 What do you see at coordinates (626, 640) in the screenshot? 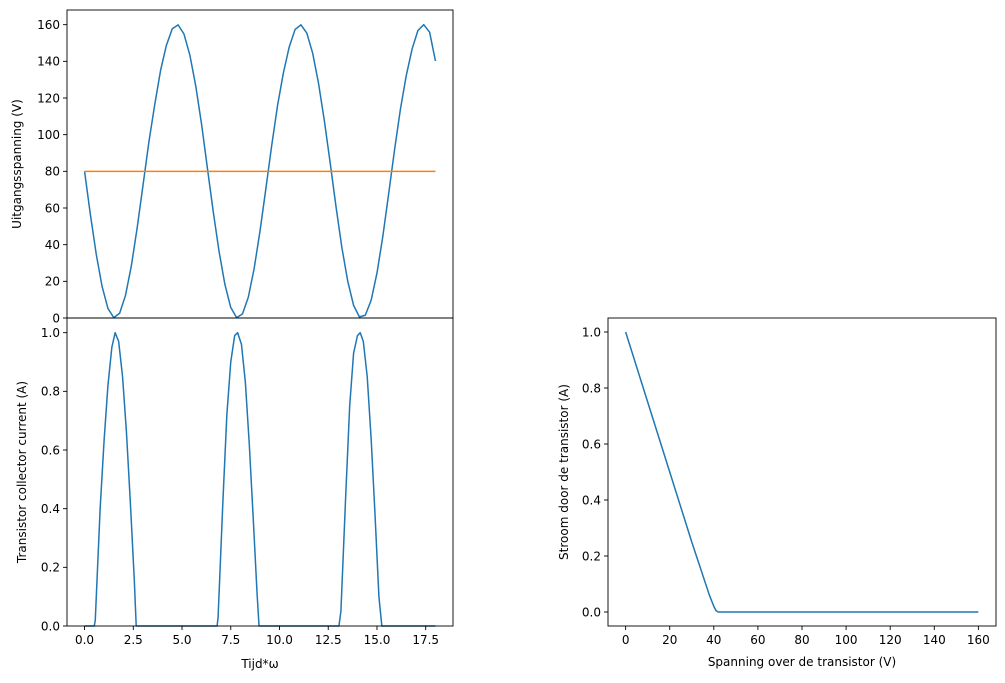
I see `x-tick-label: 0` at bounding box center [626, 640].